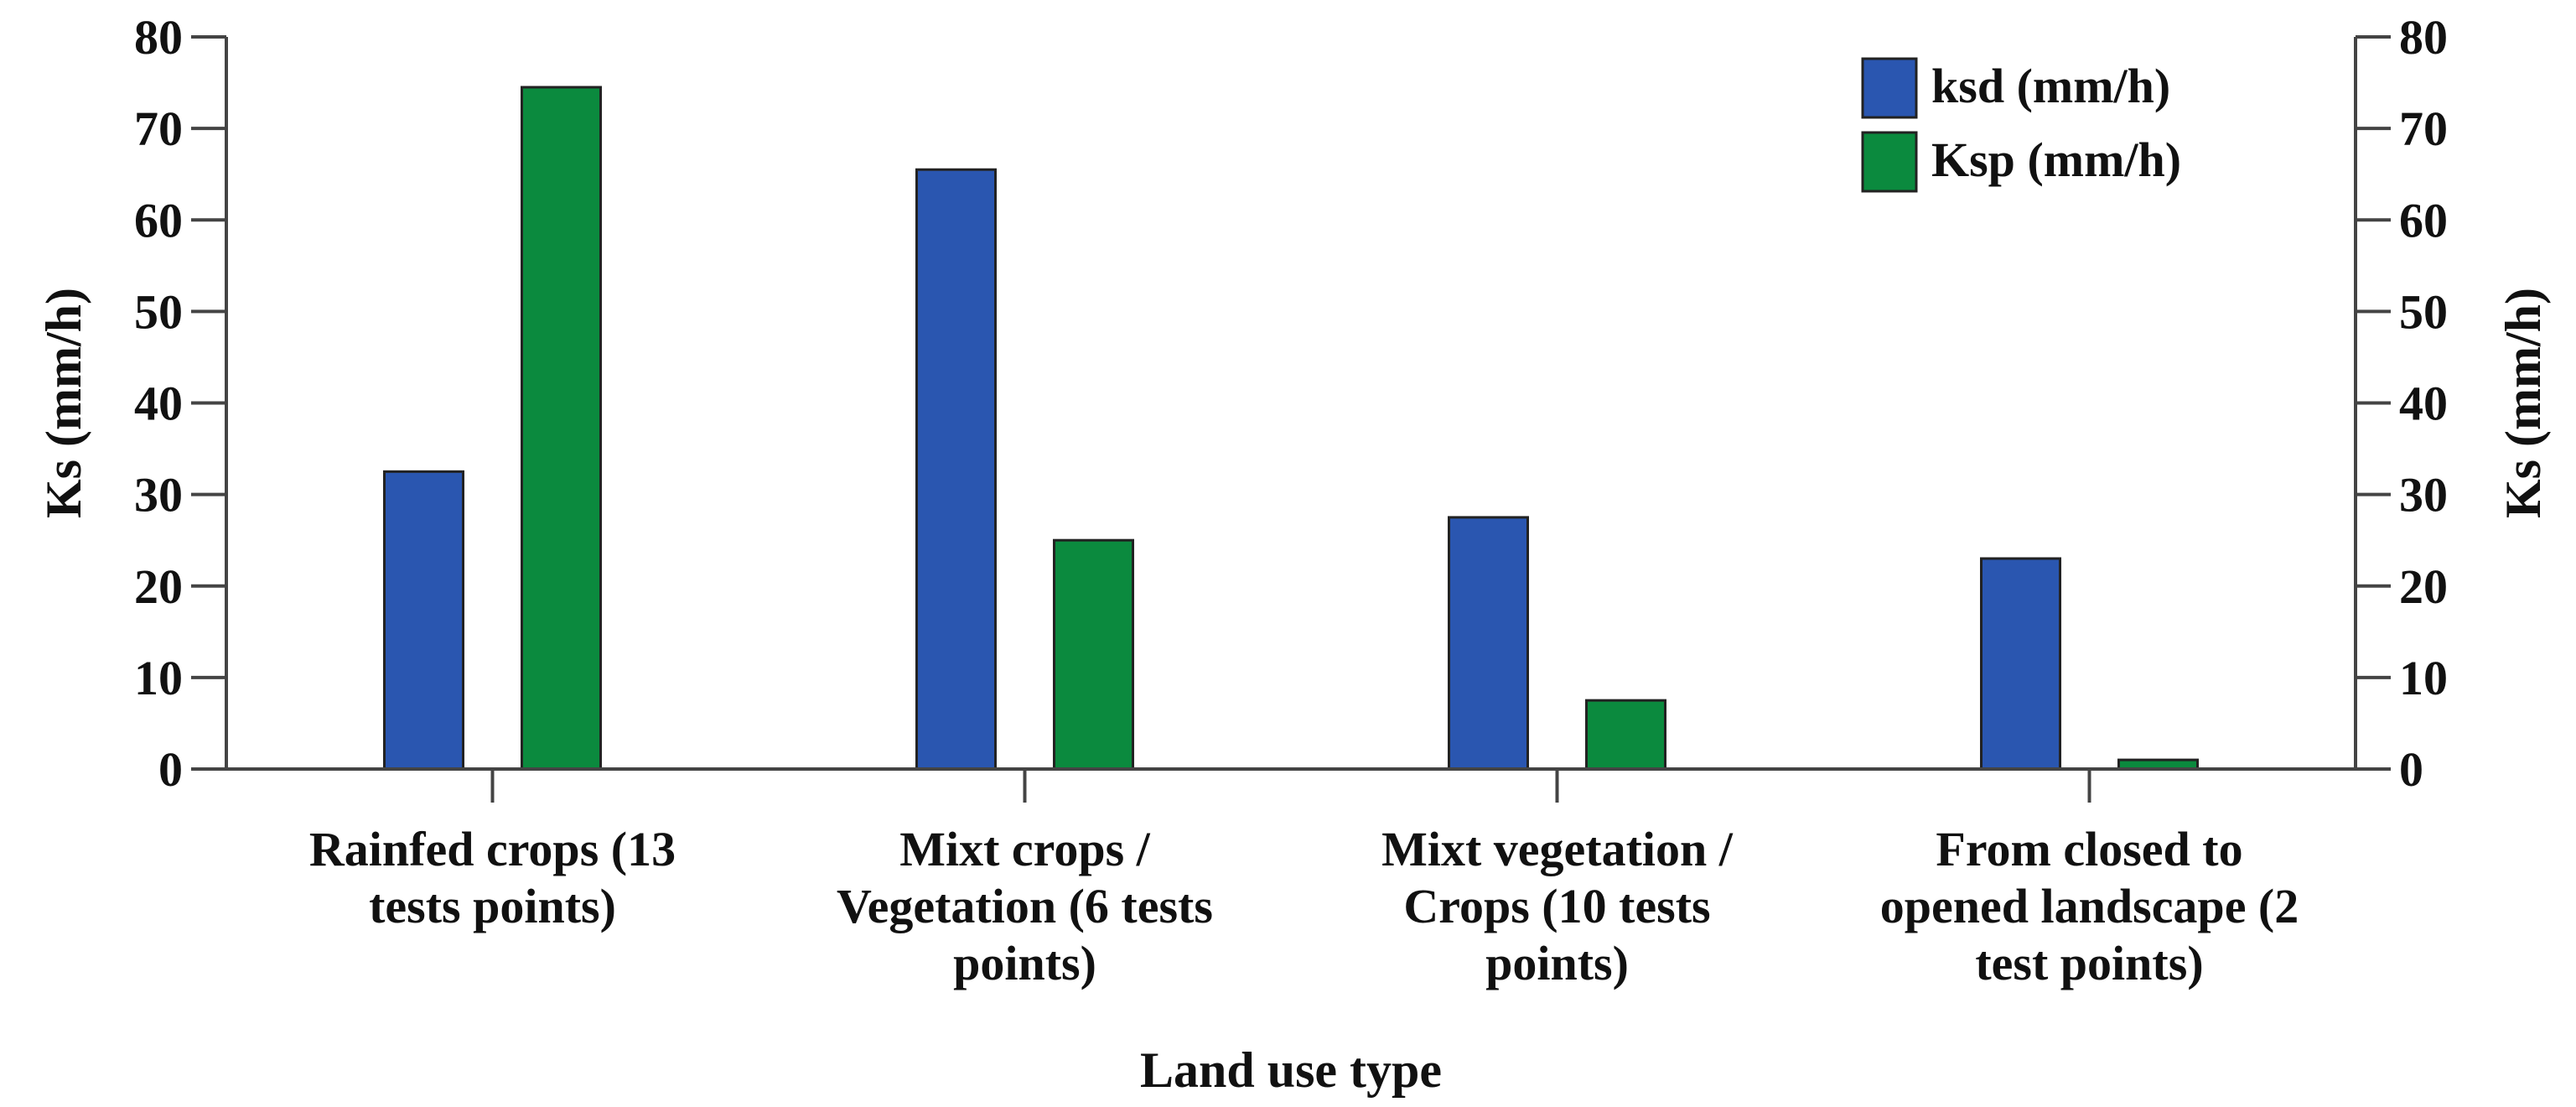 This screenshot has width=2576, height=1107. What do you see at coordinates (63, 403) in the screenshot?
I see `y-axis-title-left: Ks (mm/h)` at bounding box center [63, 403].